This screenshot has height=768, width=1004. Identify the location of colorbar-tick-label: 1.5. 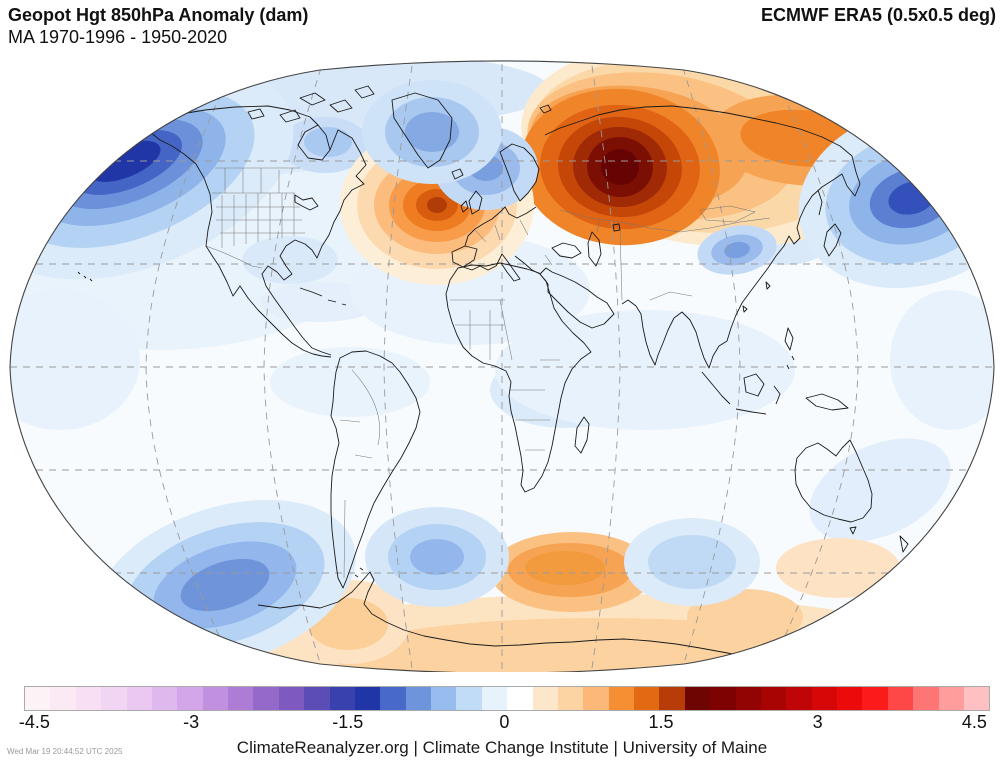
(661, 722).